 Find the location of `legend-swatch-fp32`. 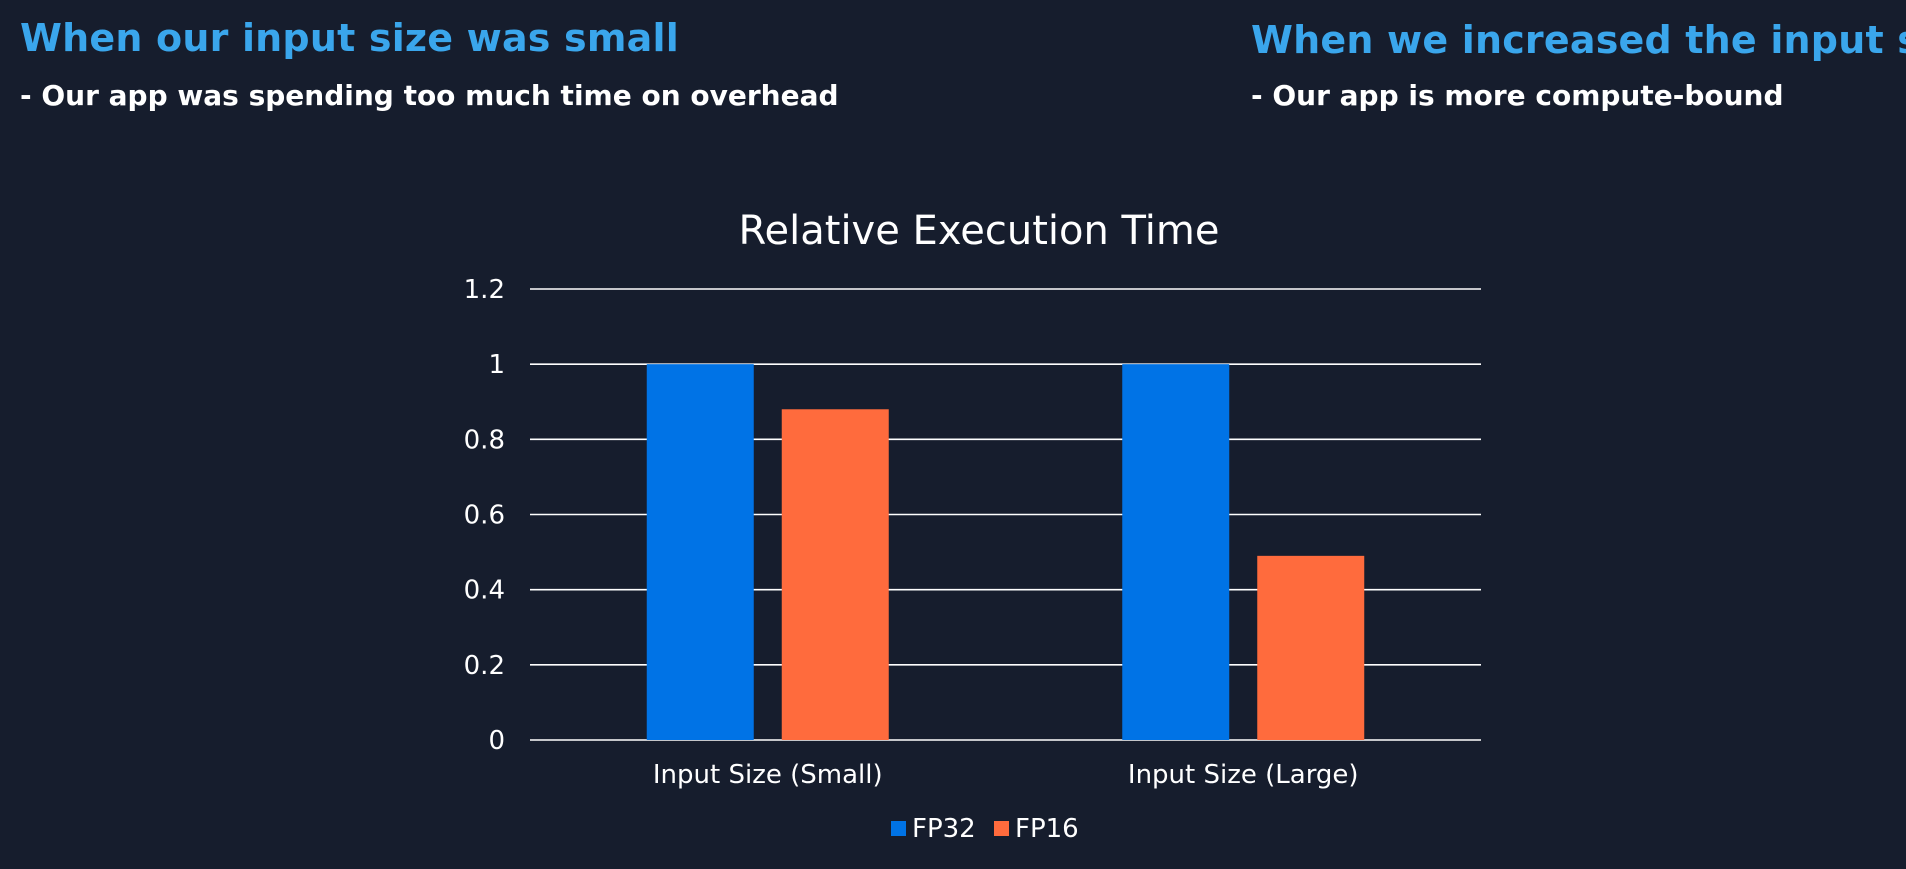

legend-swatch-fp32 is located at coordinates (898, 828).